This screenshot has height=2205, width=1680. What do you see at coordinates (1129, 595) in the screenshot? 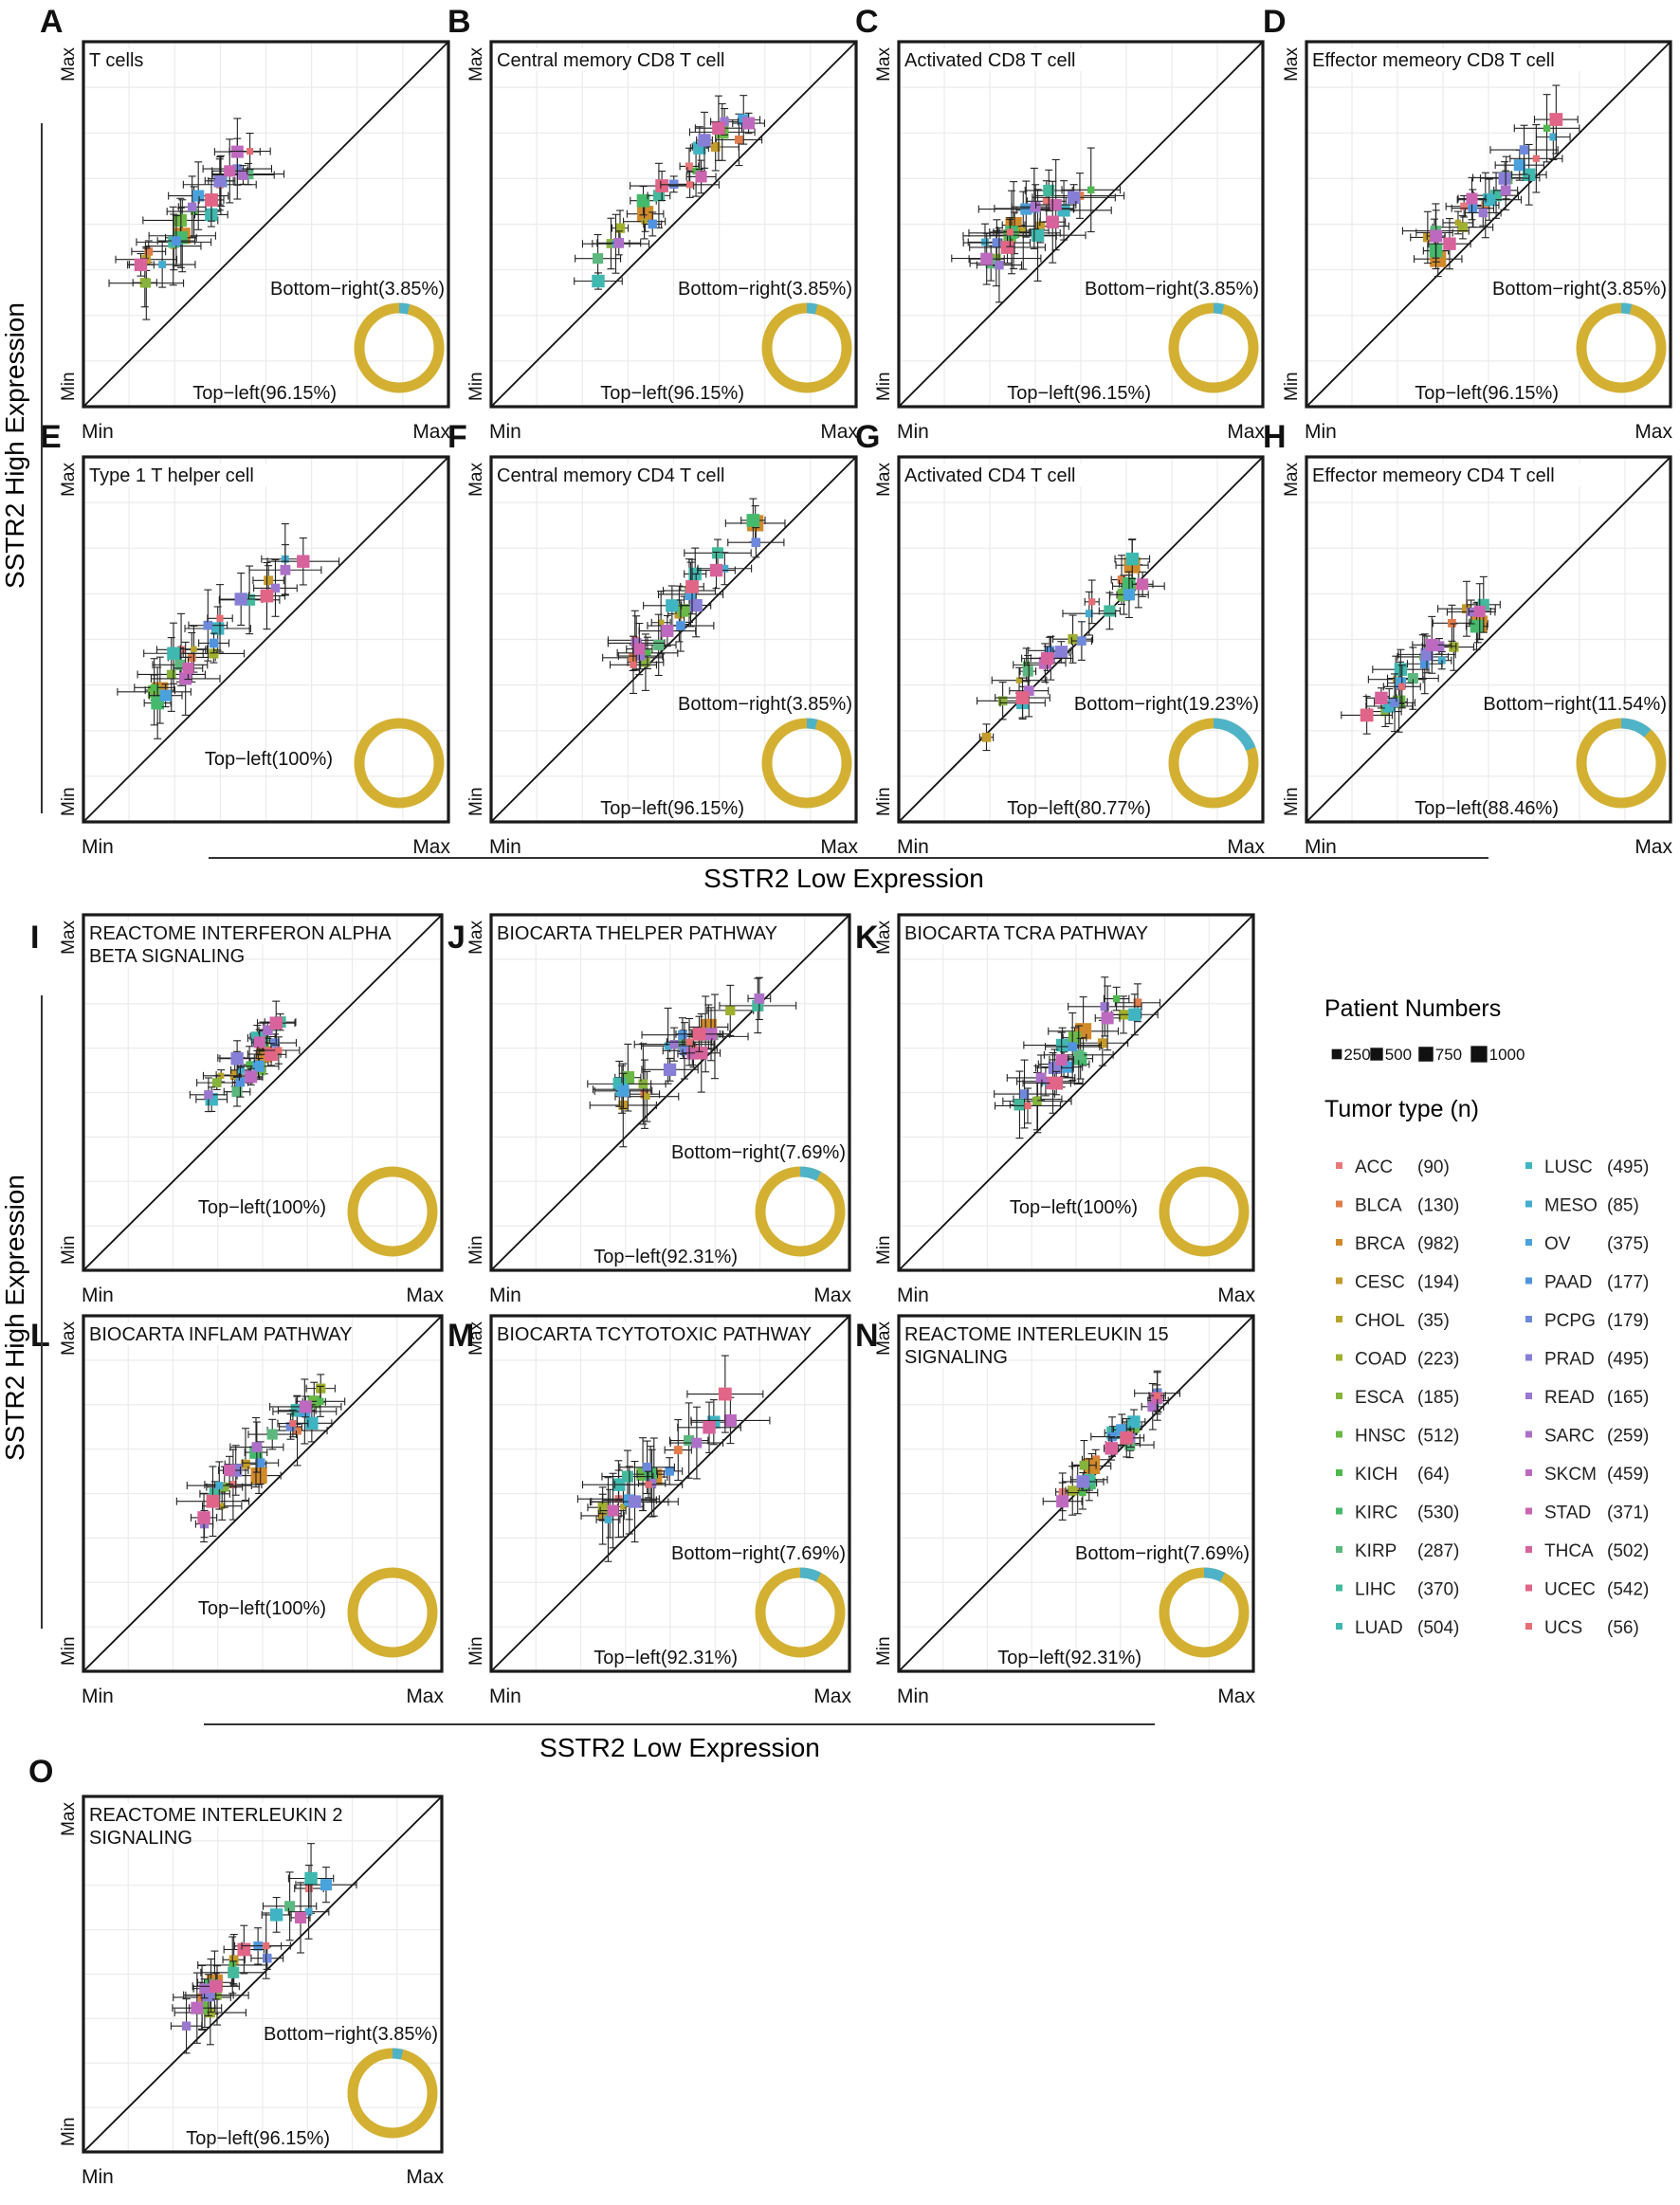
I see `point-ov` at bounding box center [1129, 595].